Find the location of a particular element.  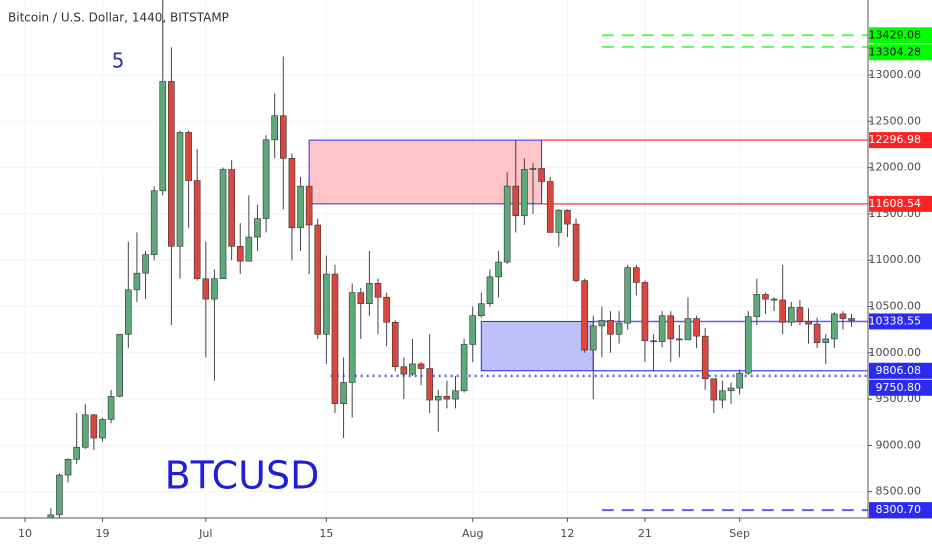

y-tick-label: 10000.00 is located at coordinates (895, 352).